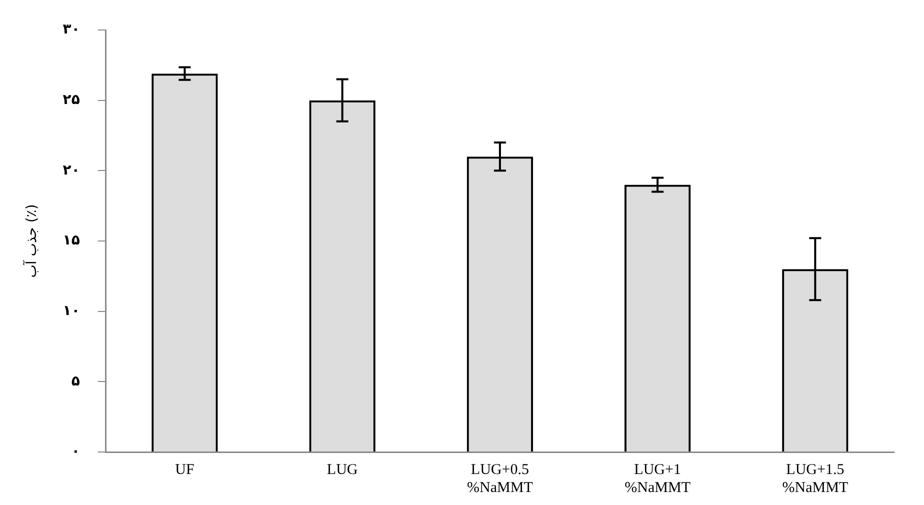 This screenshot has height=505, width=924. Describe the element at coordinates (342, 470) in the screenshot. I see `x-tick-label: LUG` at that location.